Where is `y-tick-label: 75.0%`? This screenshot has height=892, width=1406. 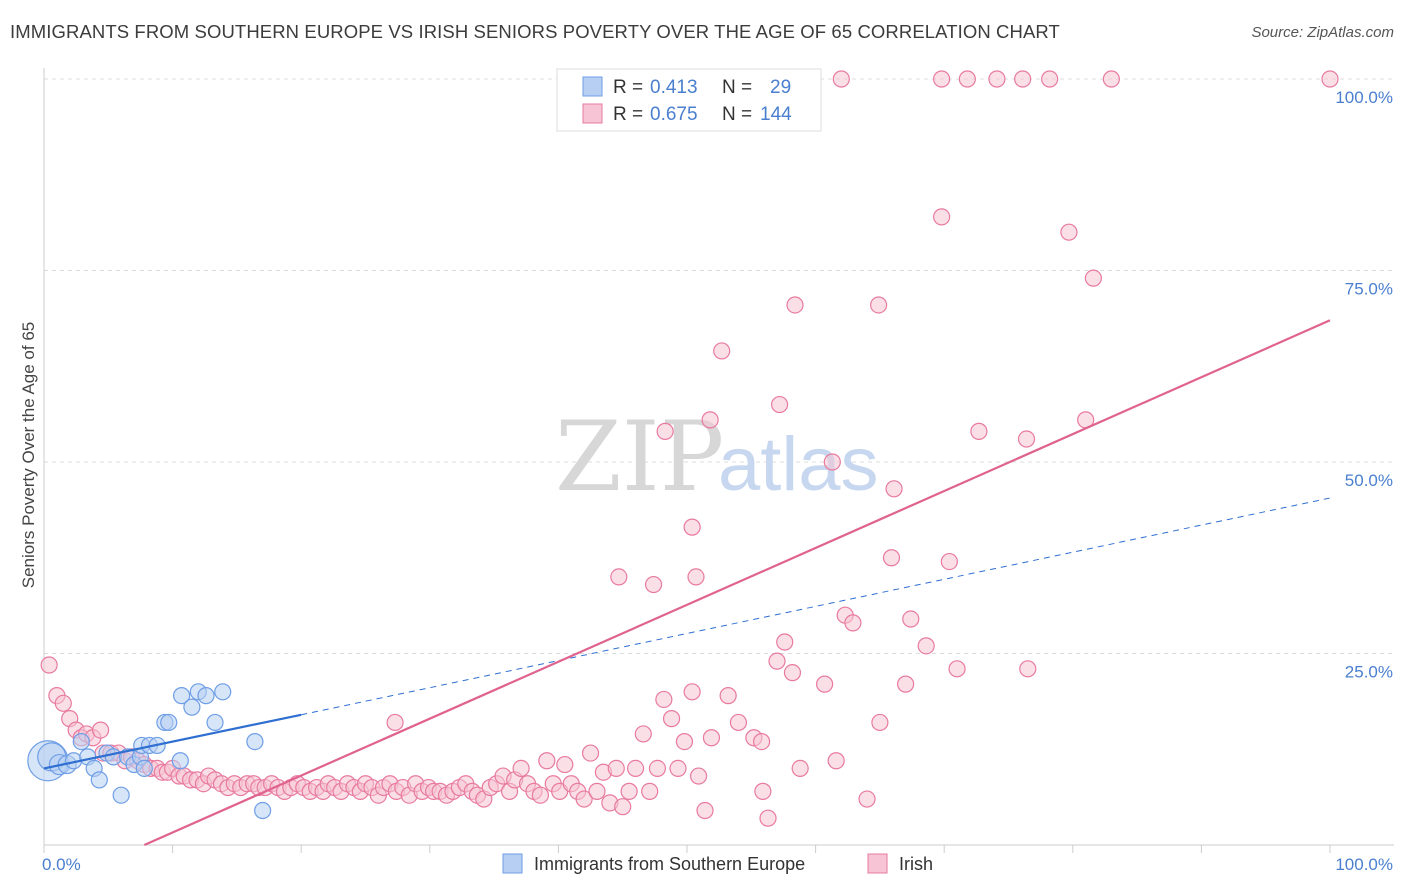
y-tick-label: 75.0% is located at coordinates (1369, 289).